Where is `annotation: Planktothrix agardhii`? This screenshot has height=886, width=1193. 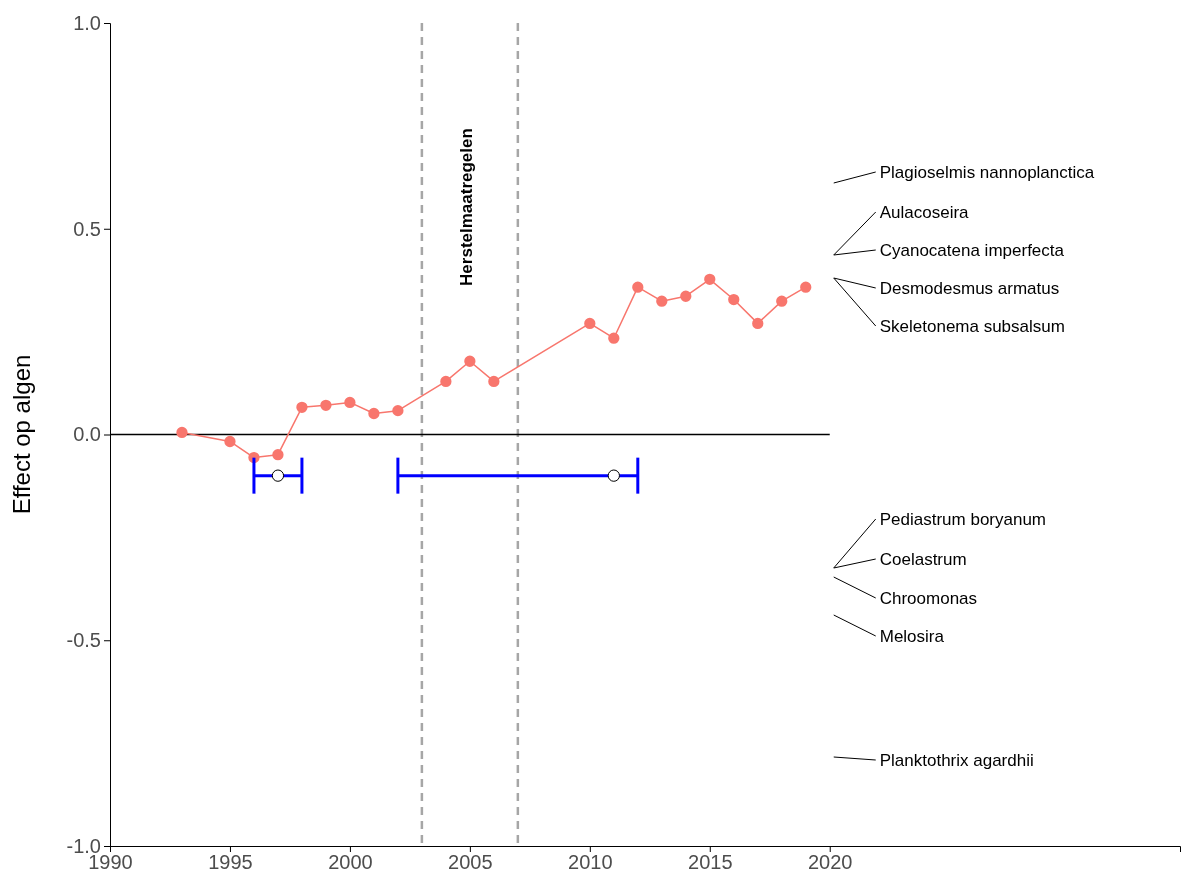 annotation: Planktothrix agardhii is located at coordinates (956, 760).